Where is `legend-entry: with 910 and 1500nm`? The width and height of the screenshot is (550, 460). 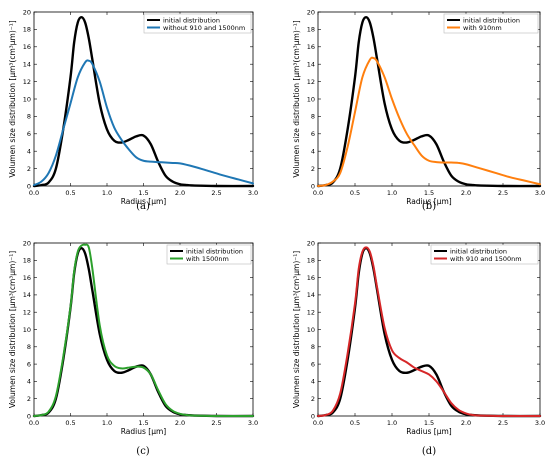 legend-entry: with 910 and 1500nm is located at coordinates (486, 259).